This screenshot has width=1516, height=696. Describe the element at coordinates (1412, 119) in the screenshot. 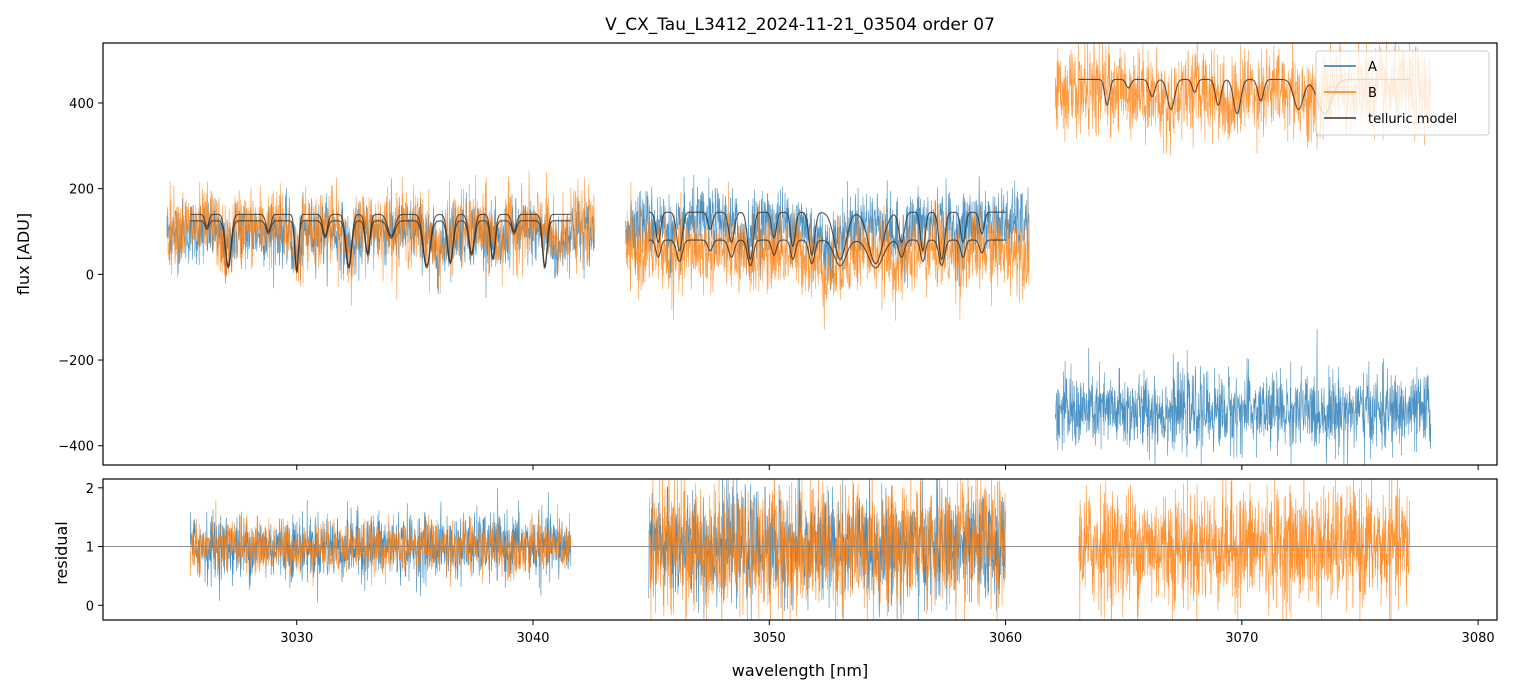

I see `legend-label-telluric-model: telluric model` at that location.